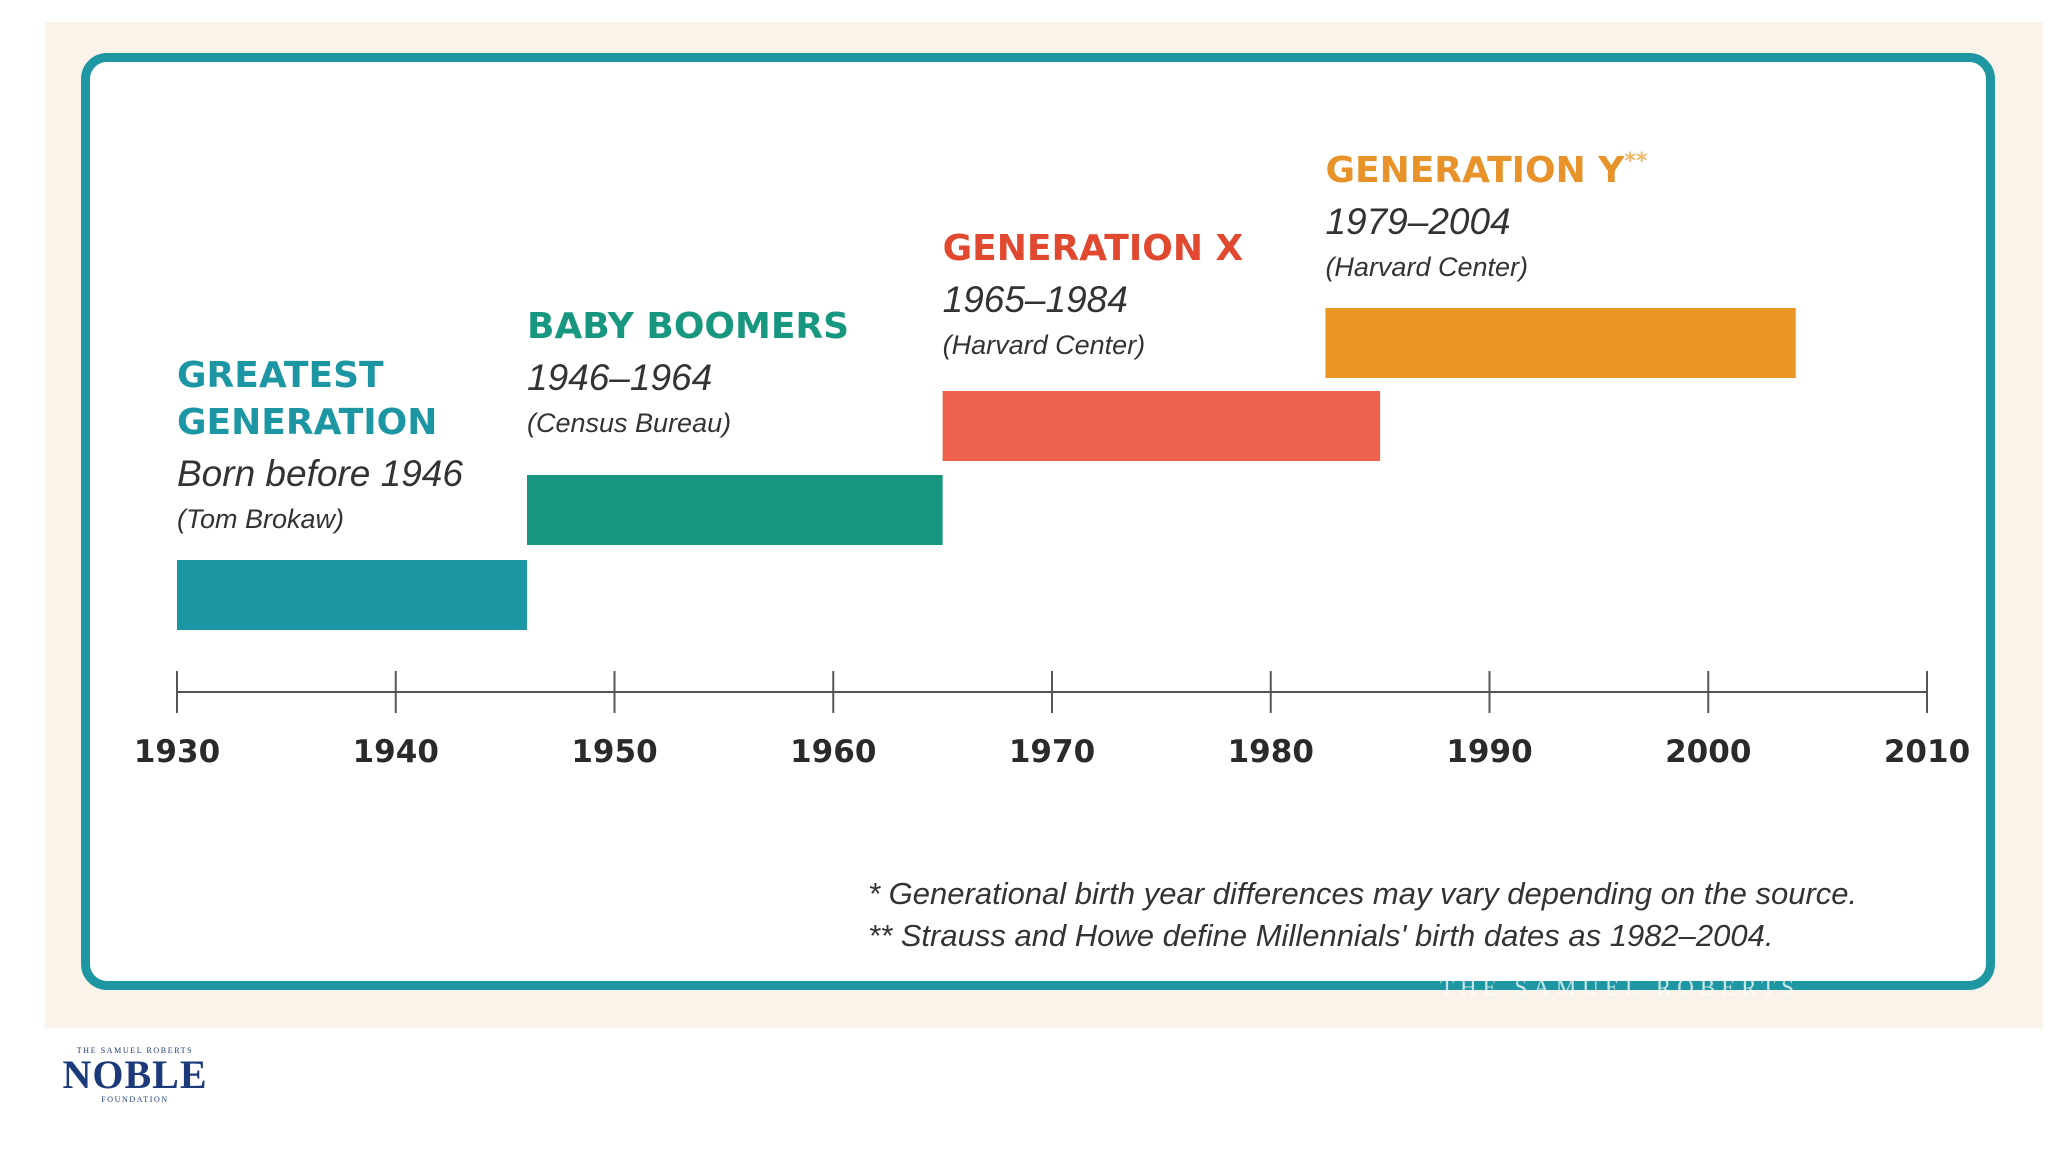  Describe the element at coordinates (307, 422) in the screenshot. I see `generation-title-1-line-2: GENERATION` at that location.